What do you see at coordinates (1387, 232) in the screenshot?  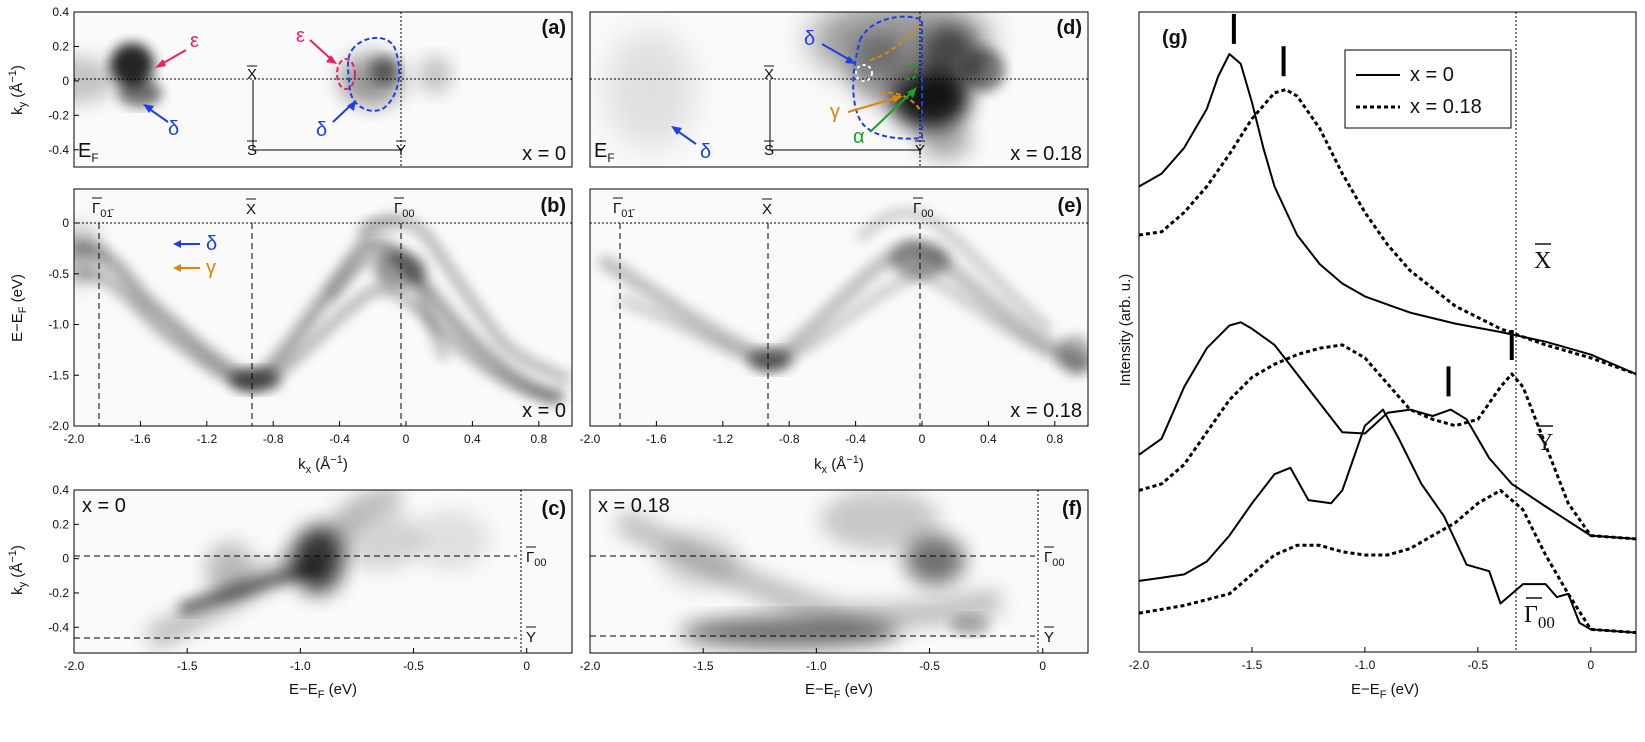 I see `spectrum-x-x018` at bounding box center [1387, 232].